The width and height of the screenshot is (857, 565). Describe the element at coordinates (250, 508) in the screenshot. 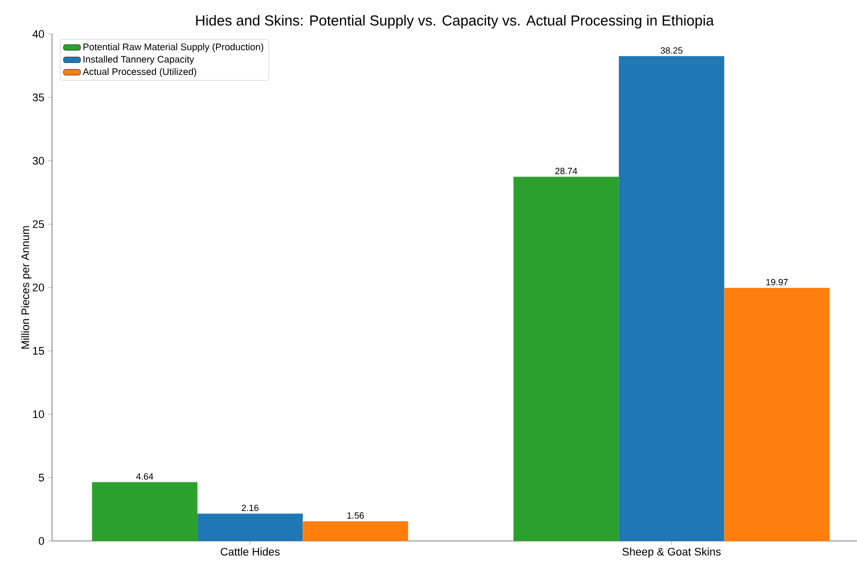

I see `data-label: 2.16` at that location.